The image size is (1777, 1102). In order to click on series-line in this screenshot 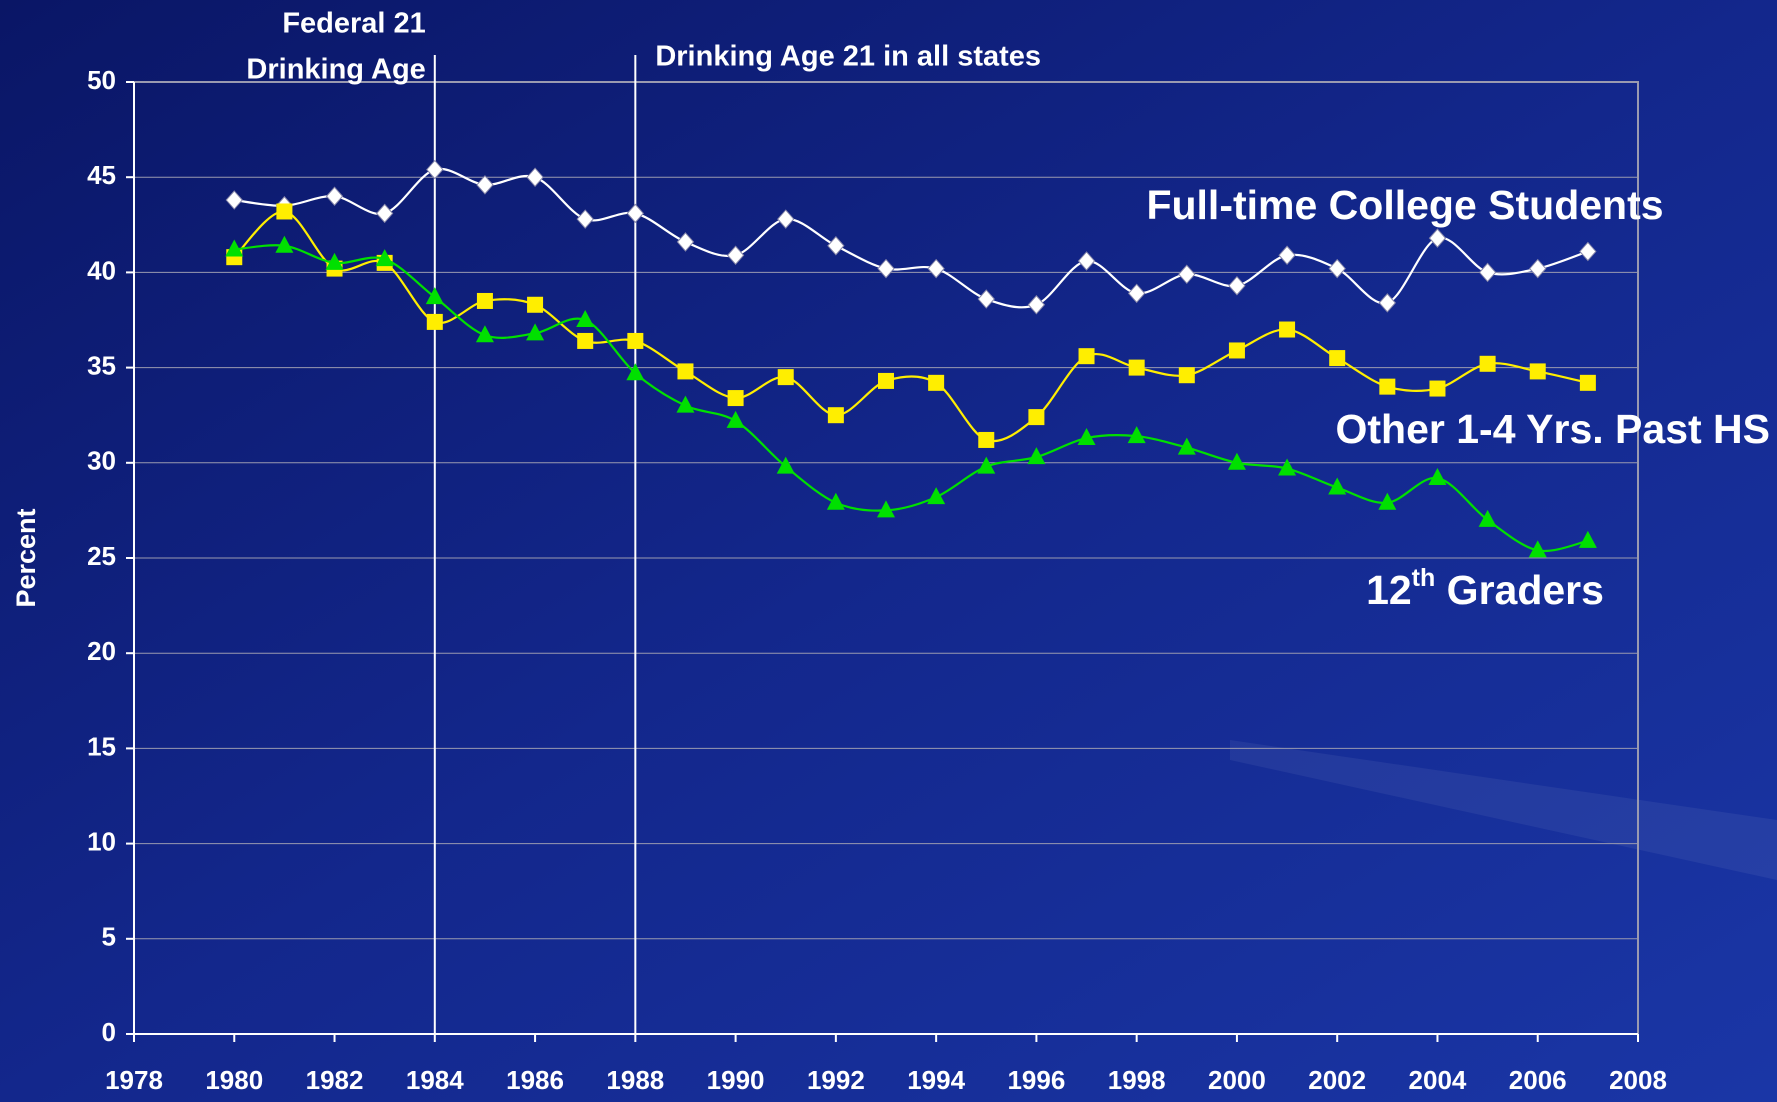, I will do `click(911, 238)`.